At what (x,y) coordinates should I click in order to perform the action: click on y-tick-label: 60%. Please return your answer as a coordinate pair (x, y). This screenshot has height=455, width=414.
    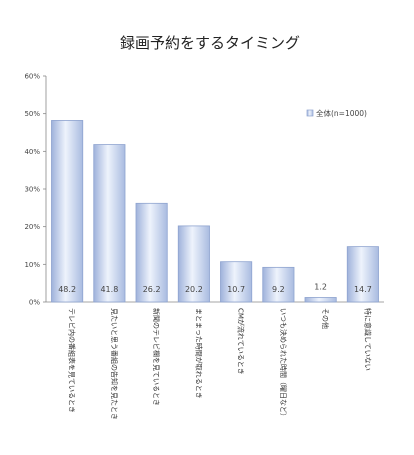
    Looking at the image, I should click on (32, 77).